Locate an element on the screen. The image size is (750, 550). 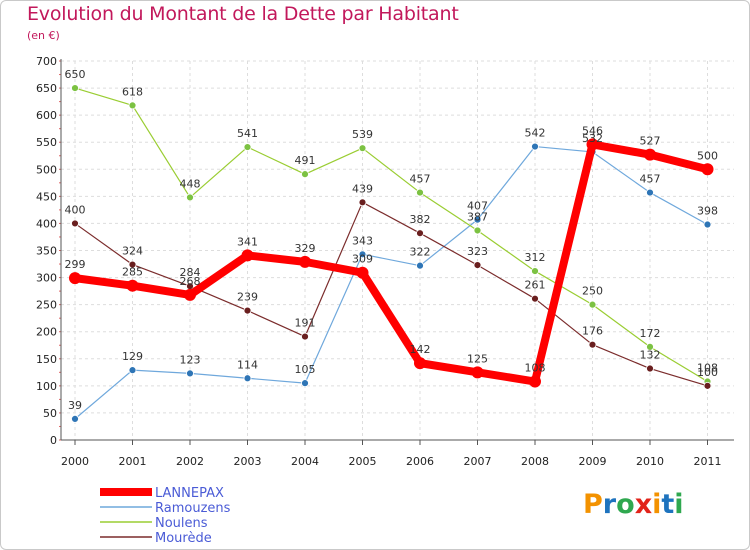
data-label-noulens: 387 is located at coordinates (477, 216).